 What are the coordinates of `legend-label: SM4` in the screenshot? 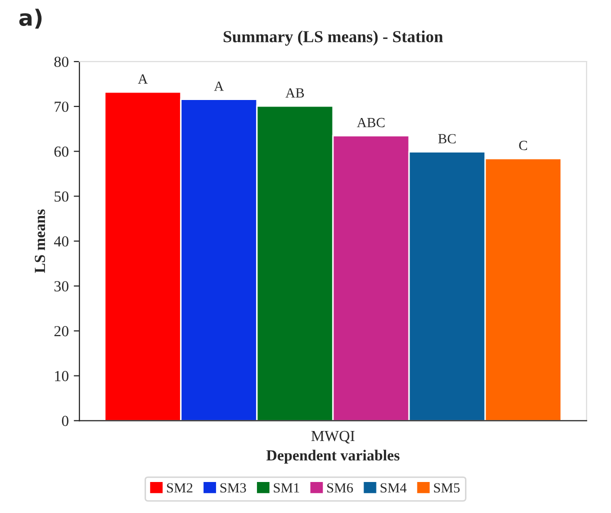 It's located at (393, 488).